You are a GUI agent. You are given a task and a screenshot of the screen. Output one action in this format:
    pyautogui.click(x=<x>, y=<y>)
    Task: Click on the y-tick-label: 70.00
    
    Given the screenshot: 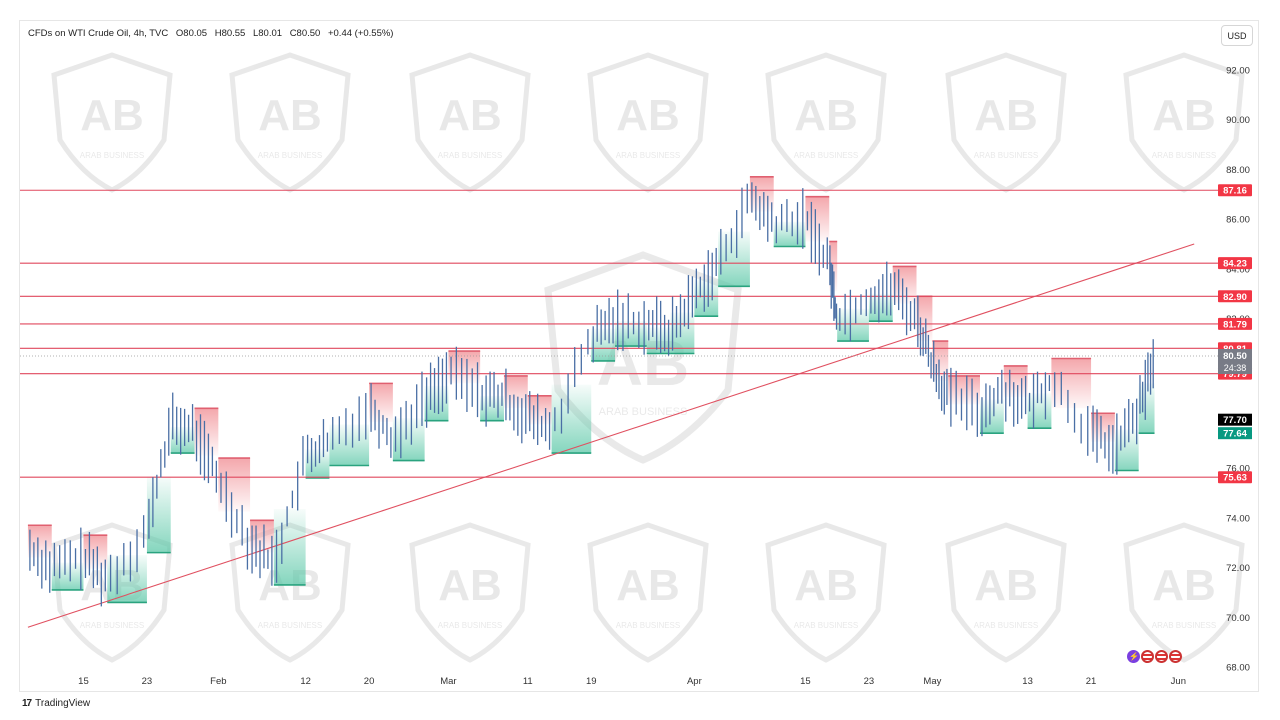 What is the action you would take?
    pyautogui.click(x=1238, y=618)
    